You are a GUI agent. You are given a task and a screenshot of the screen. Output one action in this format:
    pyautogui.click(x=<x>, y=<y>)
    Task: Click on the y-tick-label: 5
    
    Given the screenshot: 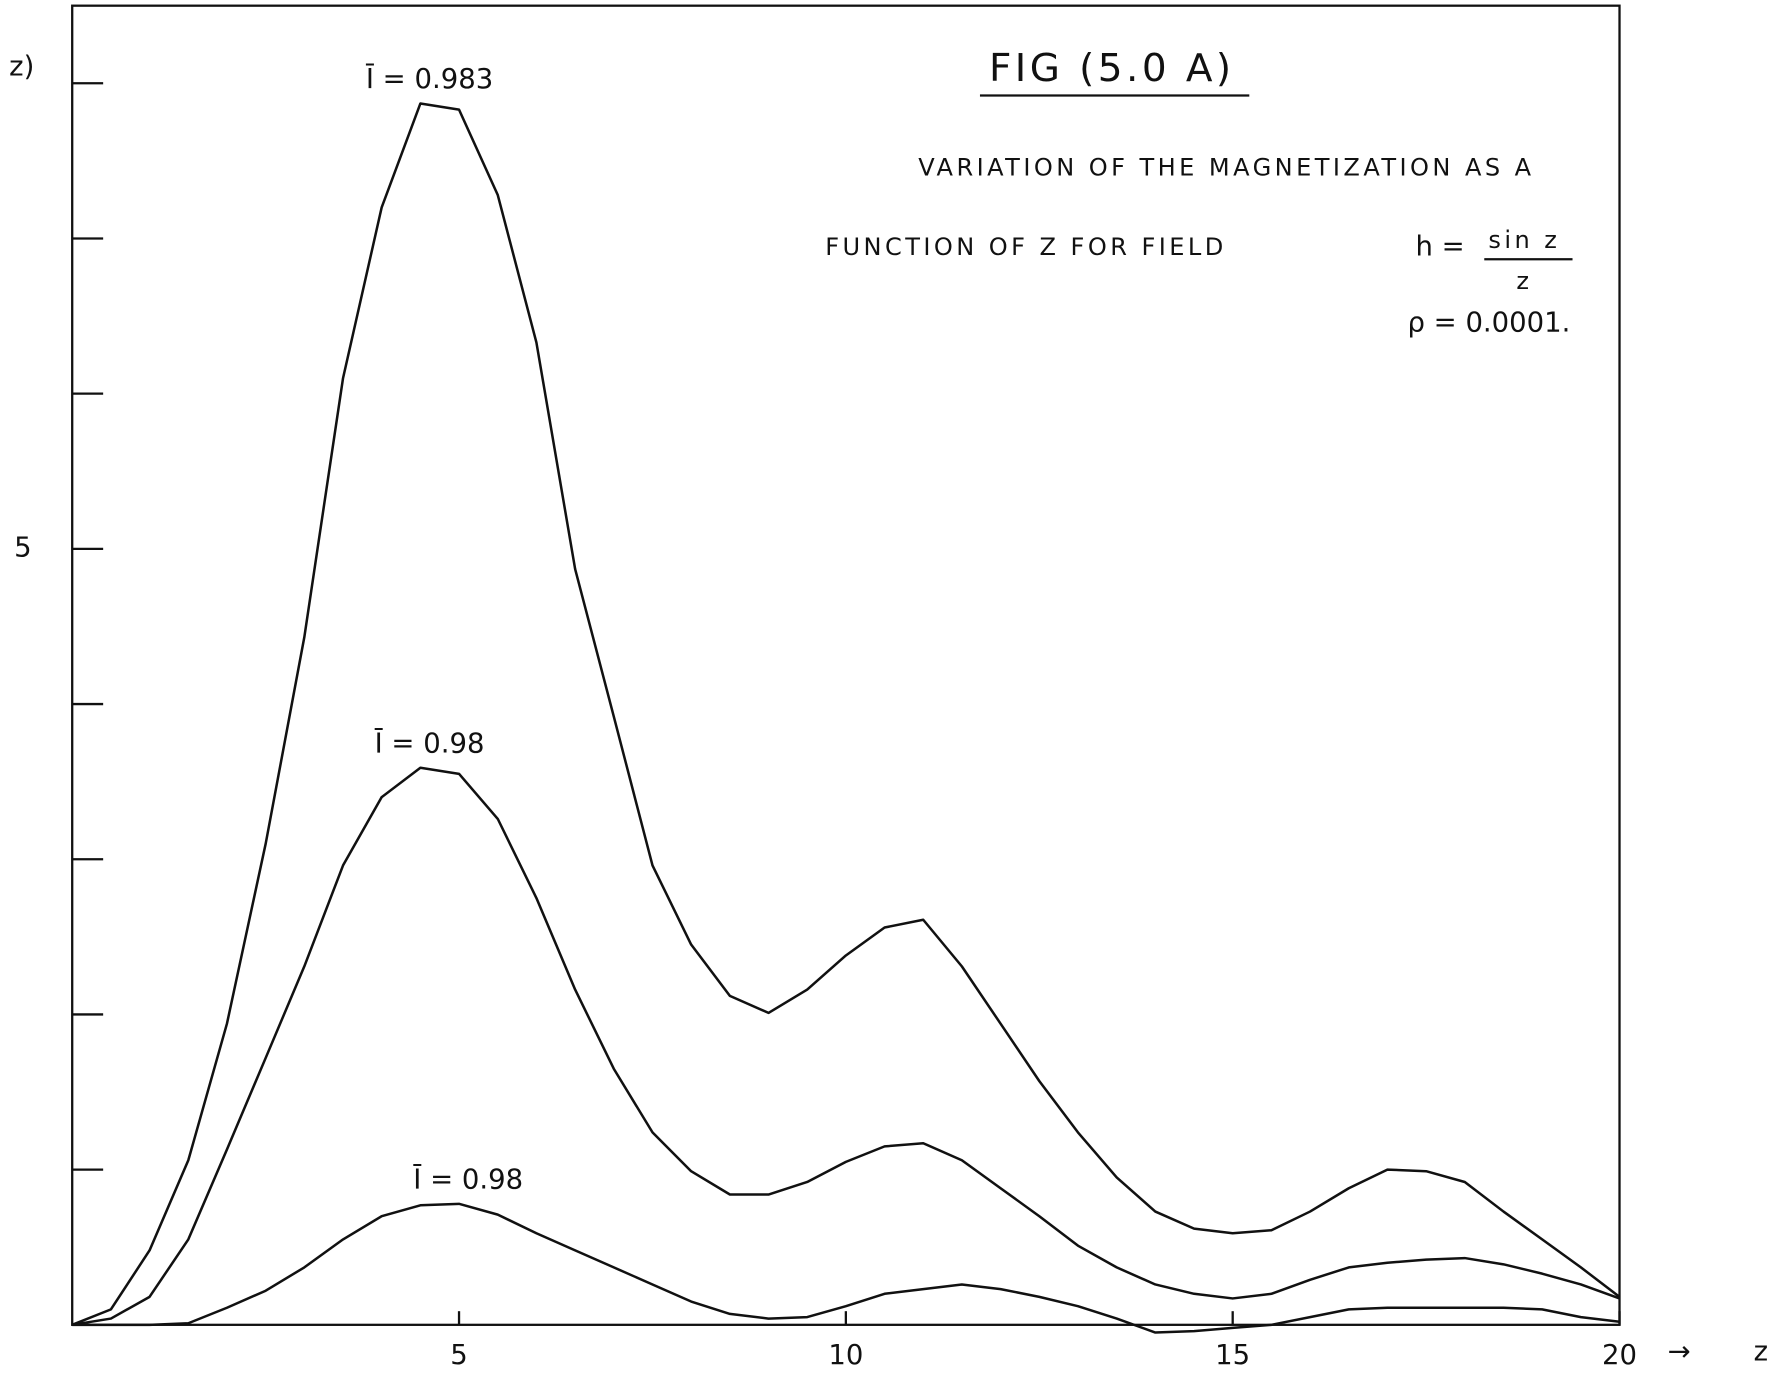 What is the action you would take?
    pyautogui.click(x=23, y=547)
    